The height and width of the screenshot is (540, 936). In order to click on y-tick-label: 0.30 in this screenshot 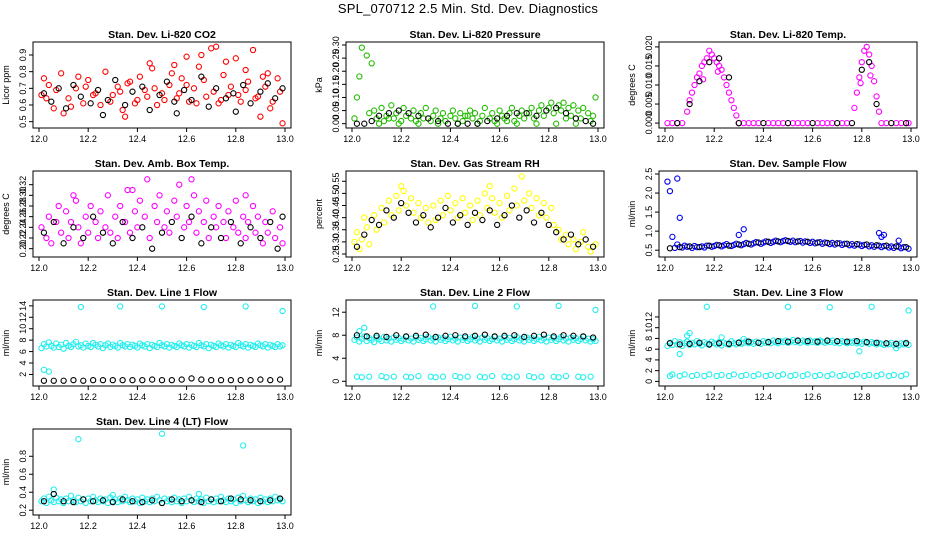, I will do `click(336, 45)`.